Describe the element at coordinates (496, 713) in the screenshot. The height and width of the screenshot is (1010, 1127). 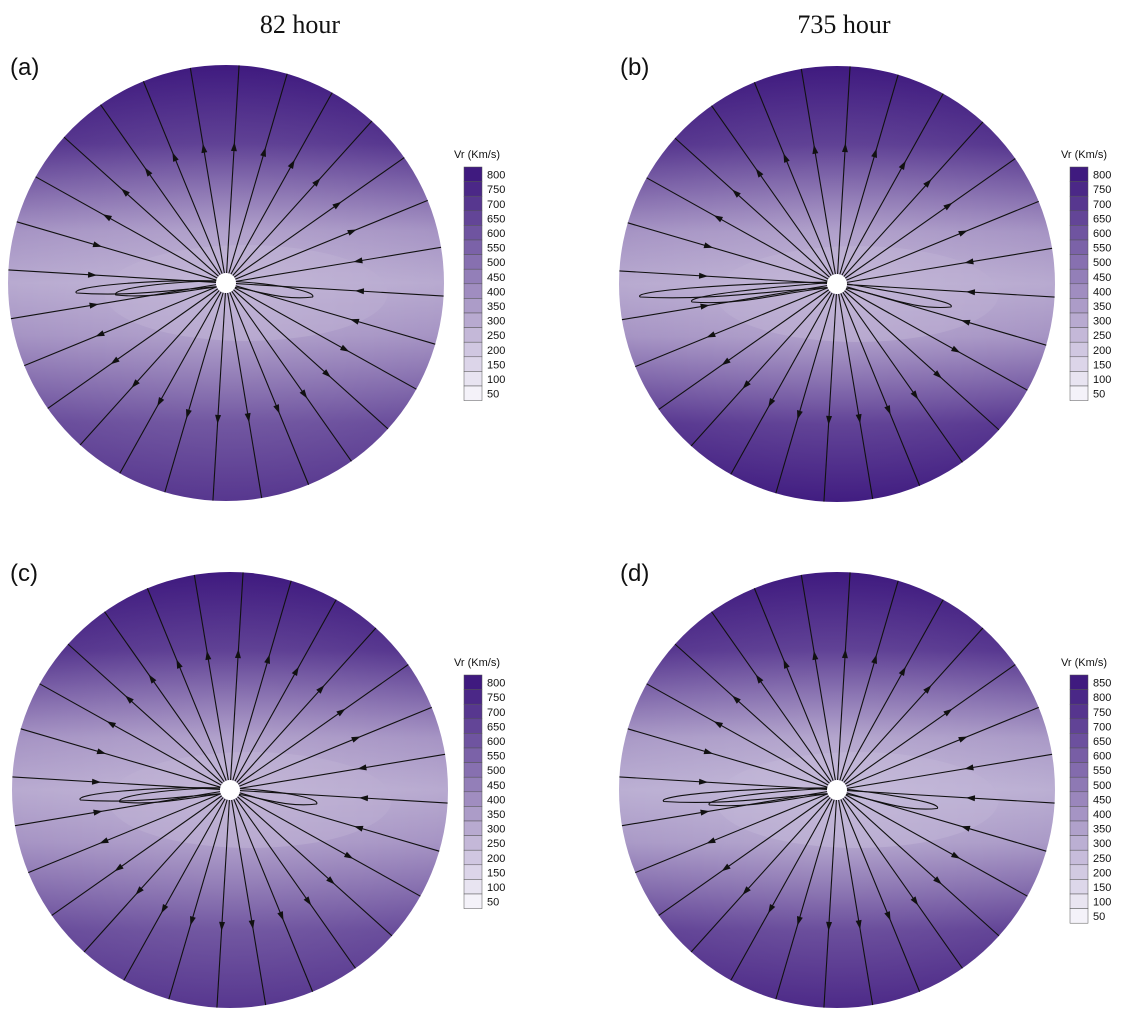
I see `colorbar-tick: 700` at that location.